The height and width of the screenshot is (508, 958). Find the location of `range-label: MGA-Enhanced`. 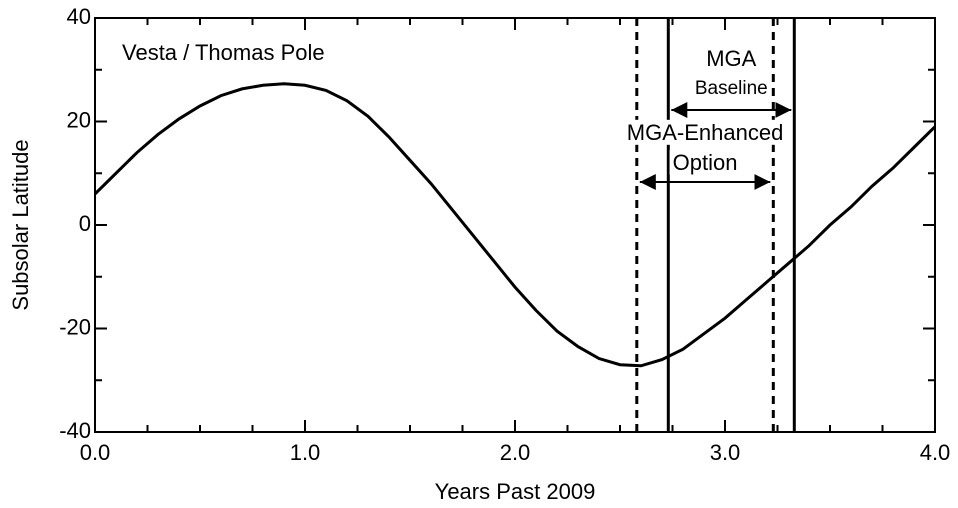

range-label: MGA-Enhanced is located at coordinates (705, 132).